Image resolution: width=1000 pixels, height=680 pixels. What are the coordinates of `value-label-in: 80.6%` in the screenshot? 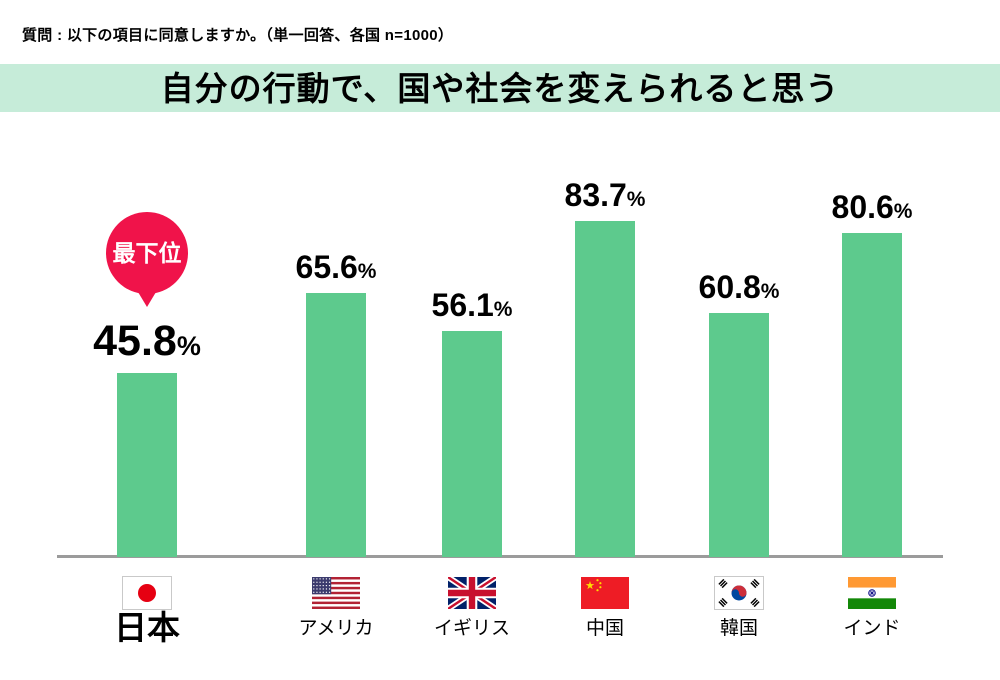 It's located at (872, 207).